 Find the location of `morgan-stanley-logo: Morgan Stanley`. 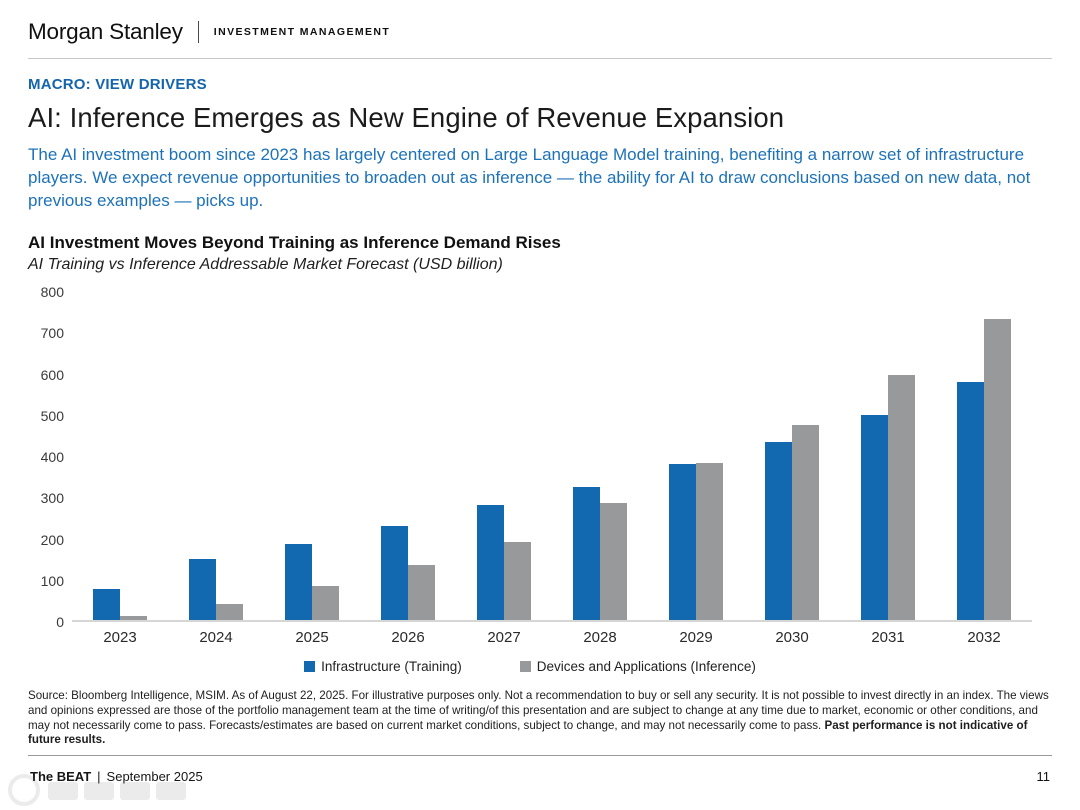

morgan-stanley-logo: Morgan Stanley is located at coordinates (105, 31).